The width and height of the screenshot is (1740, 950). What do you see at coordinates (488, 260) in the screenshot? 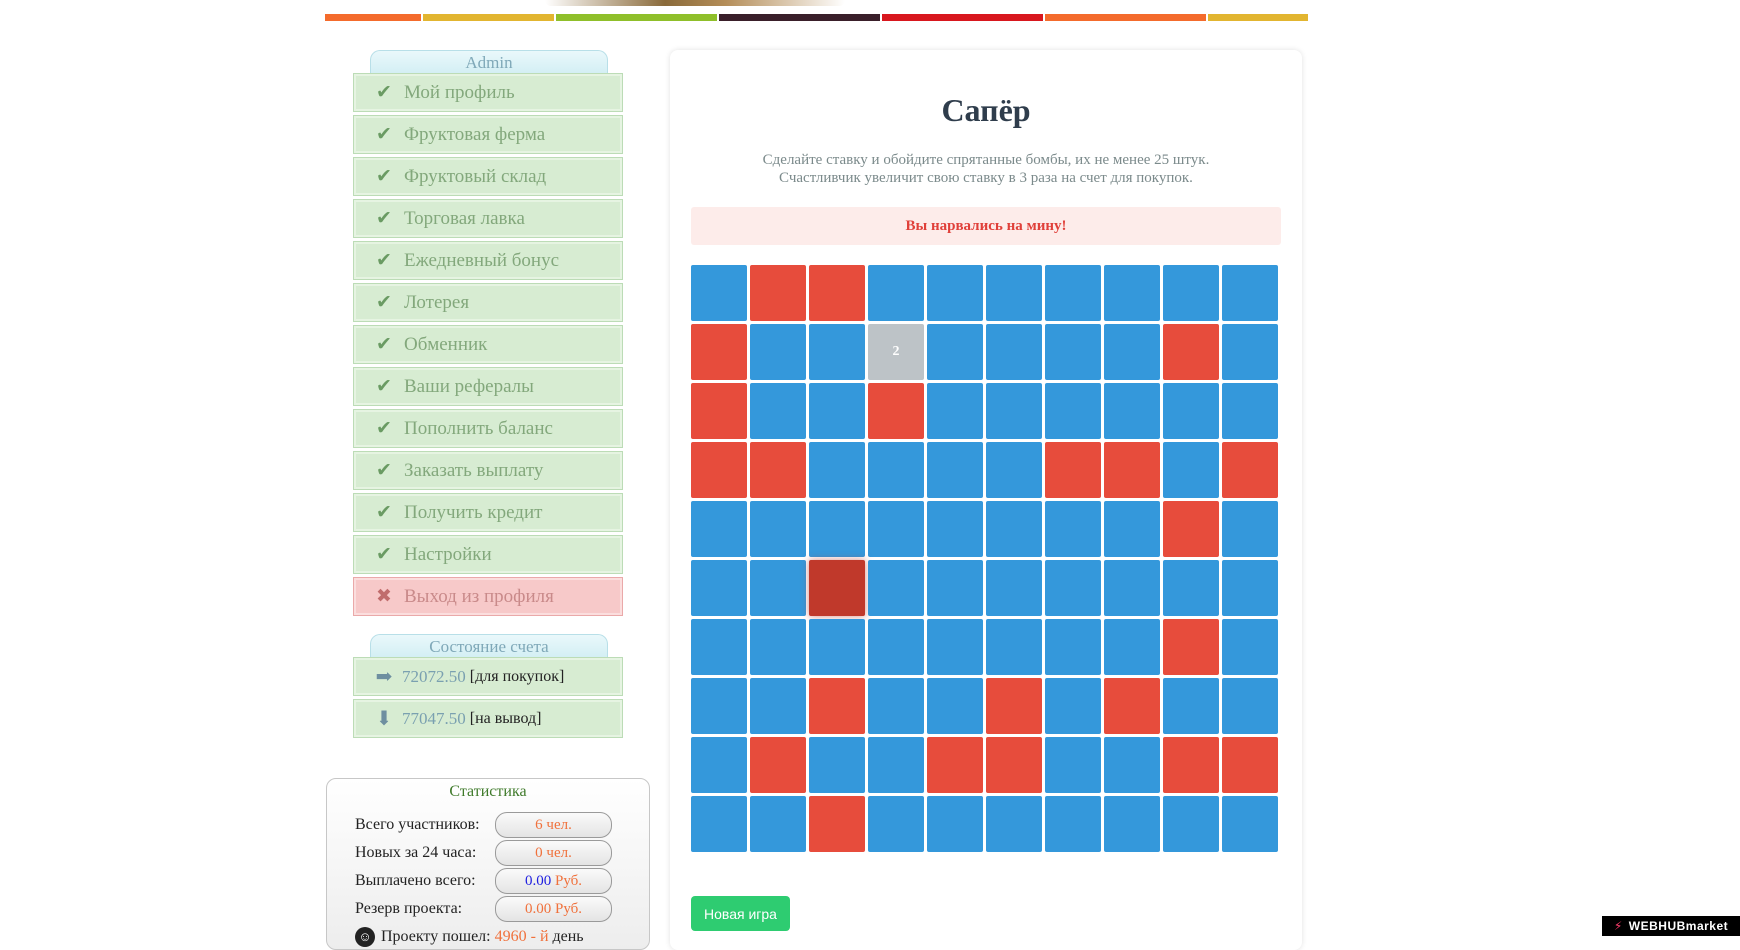
I see `sidebar-menu-item: ✔ Ежедневный бонус` at bounding box center [488, 260].